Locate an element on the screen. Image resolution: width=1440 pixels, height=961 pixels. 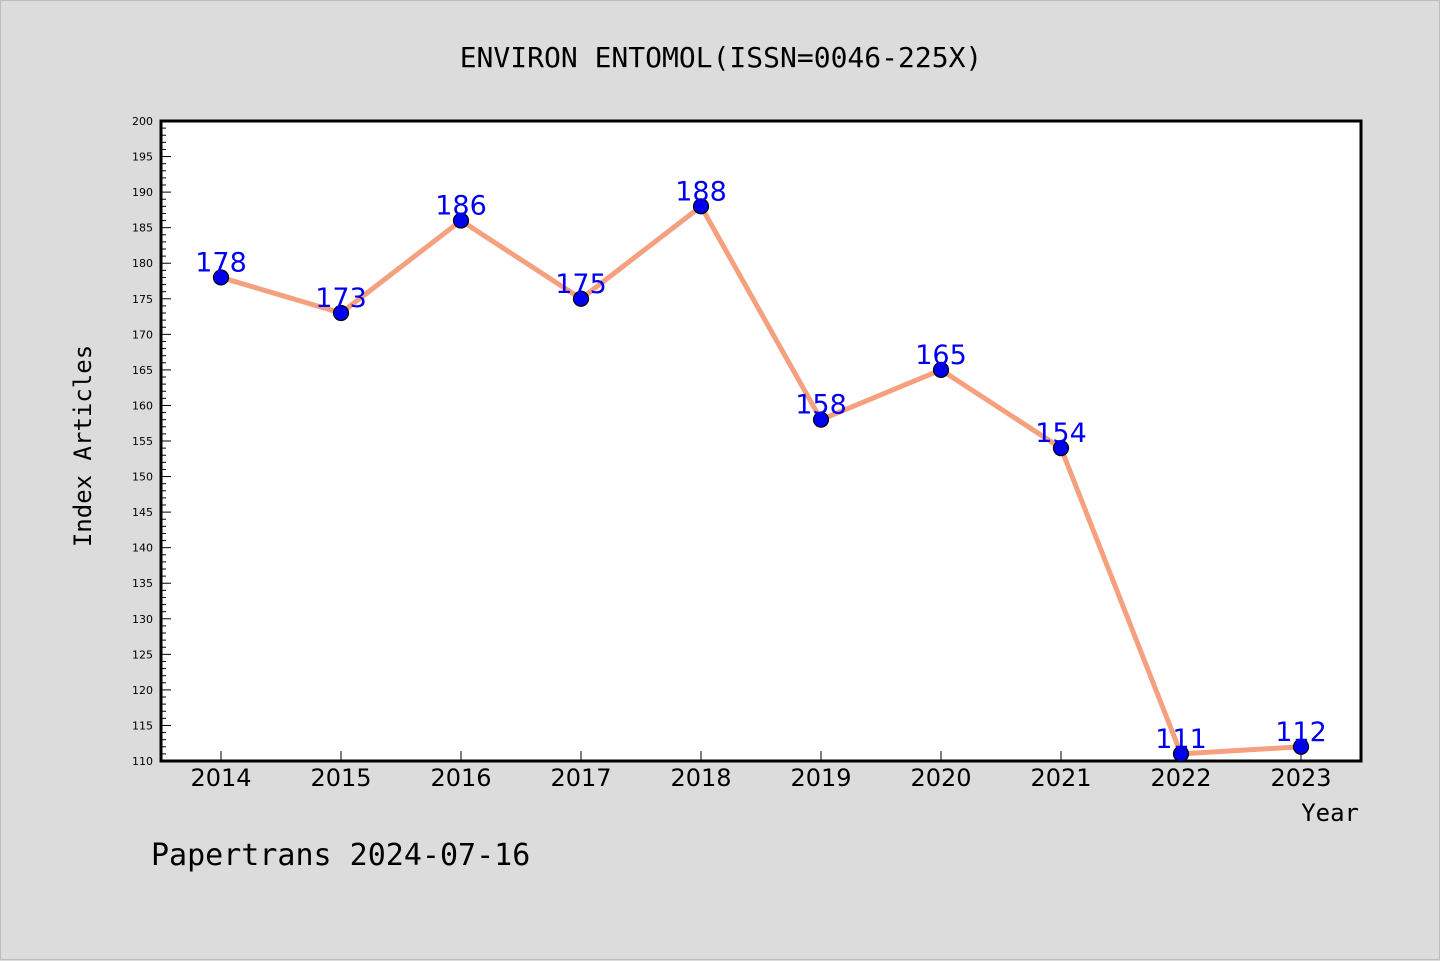
x-tick-label: 2018 is located at coordinates (700, 778).